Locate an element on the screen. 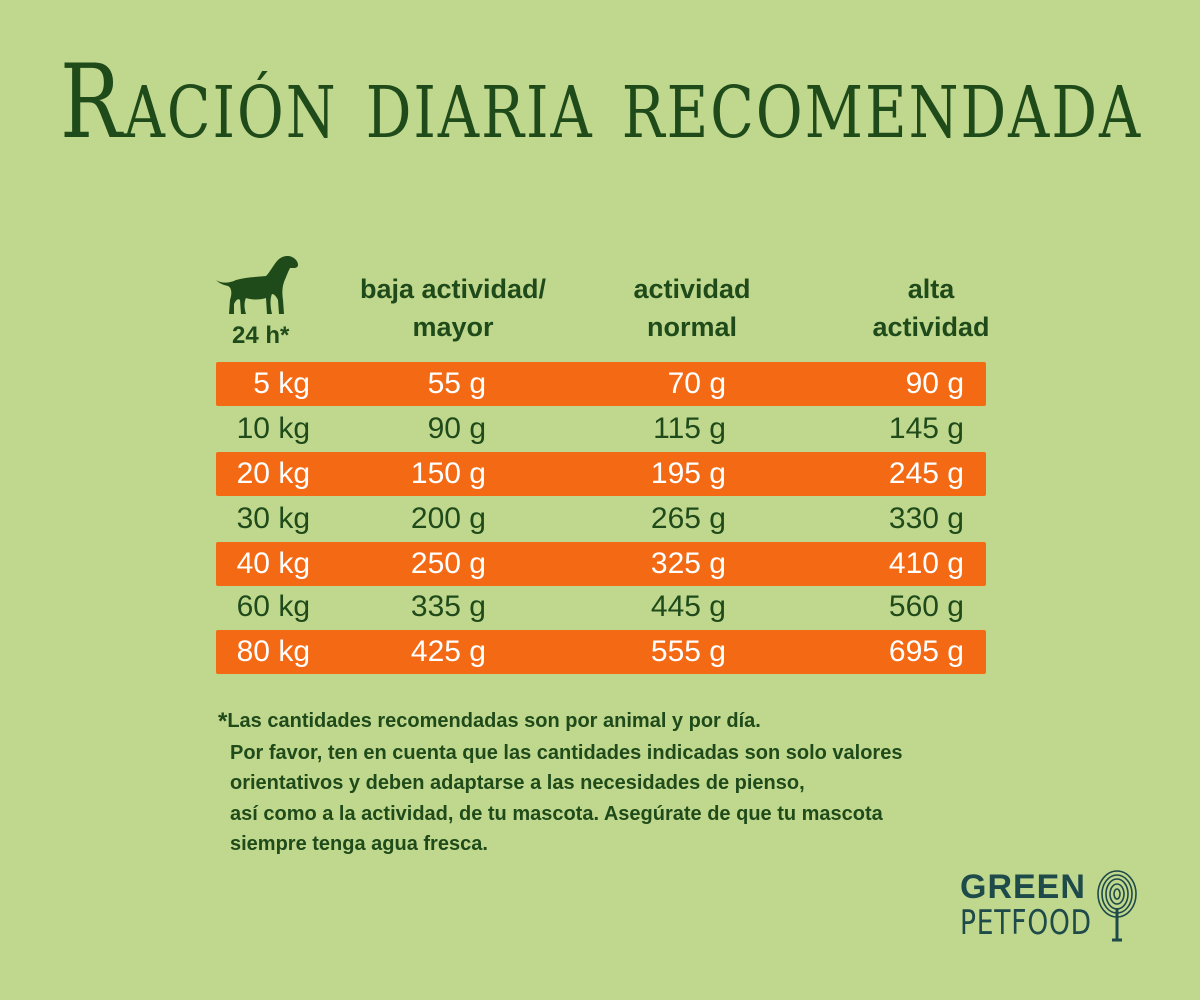 This screenshot has height=1000, width=1200. logo-line-green: GREEN is located at coordinates (1023, 887).